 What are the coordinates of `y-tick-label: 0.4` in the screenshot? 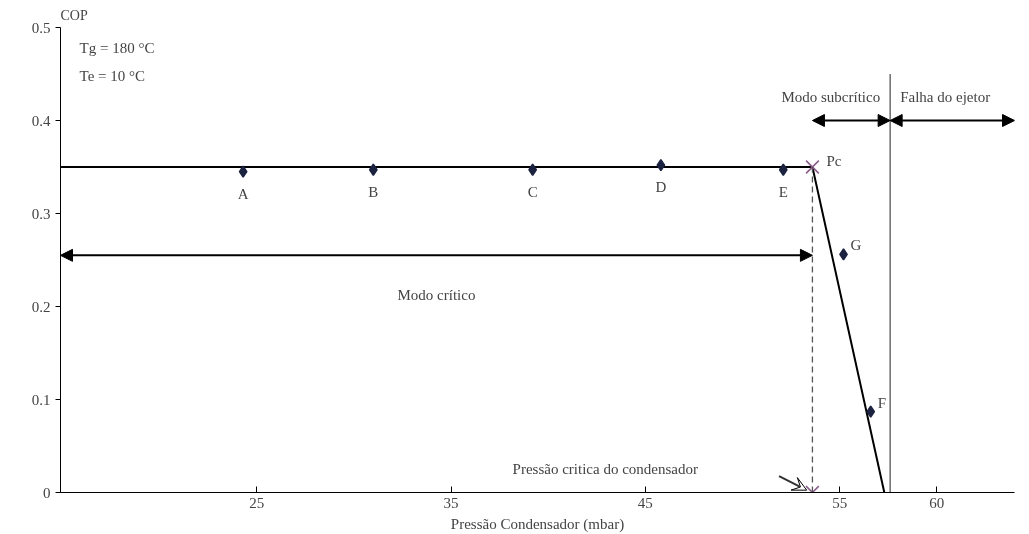 It's located at (41, 120).